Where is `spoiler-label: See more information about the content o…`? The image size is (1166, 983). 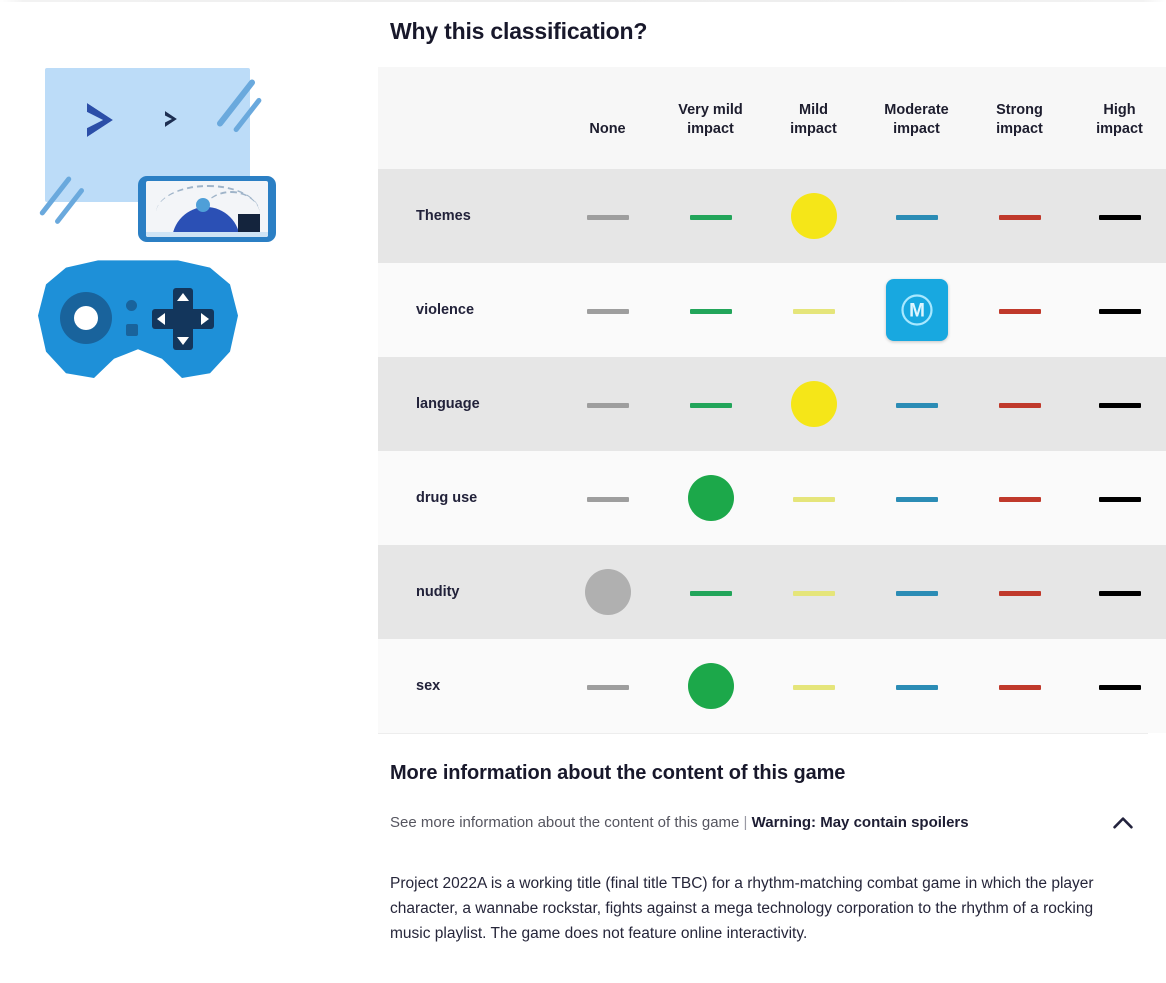 spoiler-label: See more information about the content o… is located at coordinates (679, 822).